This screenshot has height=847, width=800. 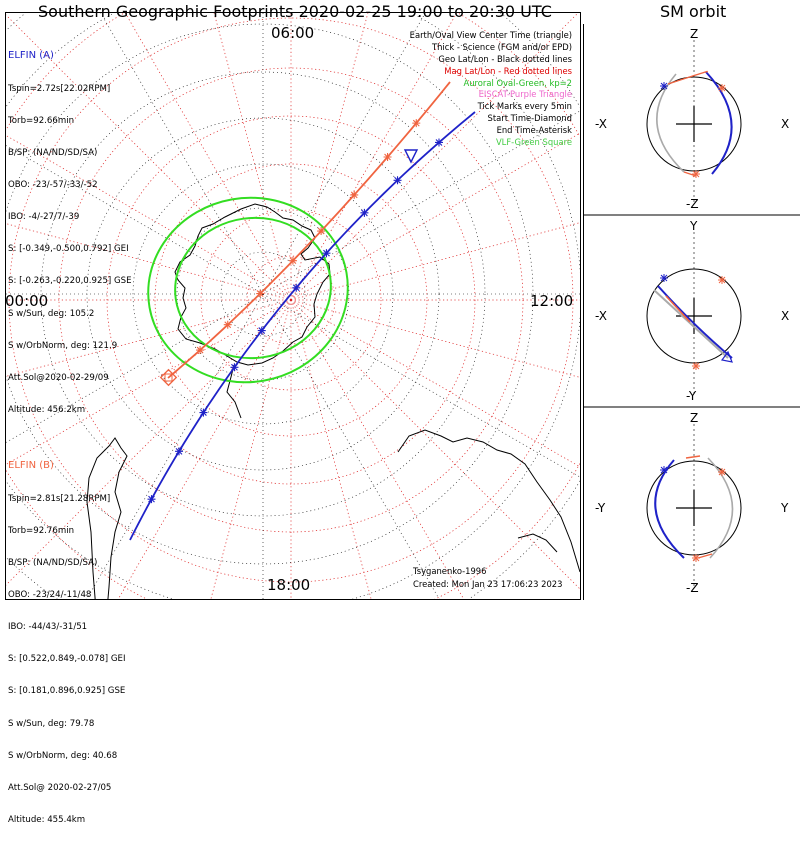 I want to click on legend-item: Earth/Oval View Center Time (triangle), so click(x=490, y=35).